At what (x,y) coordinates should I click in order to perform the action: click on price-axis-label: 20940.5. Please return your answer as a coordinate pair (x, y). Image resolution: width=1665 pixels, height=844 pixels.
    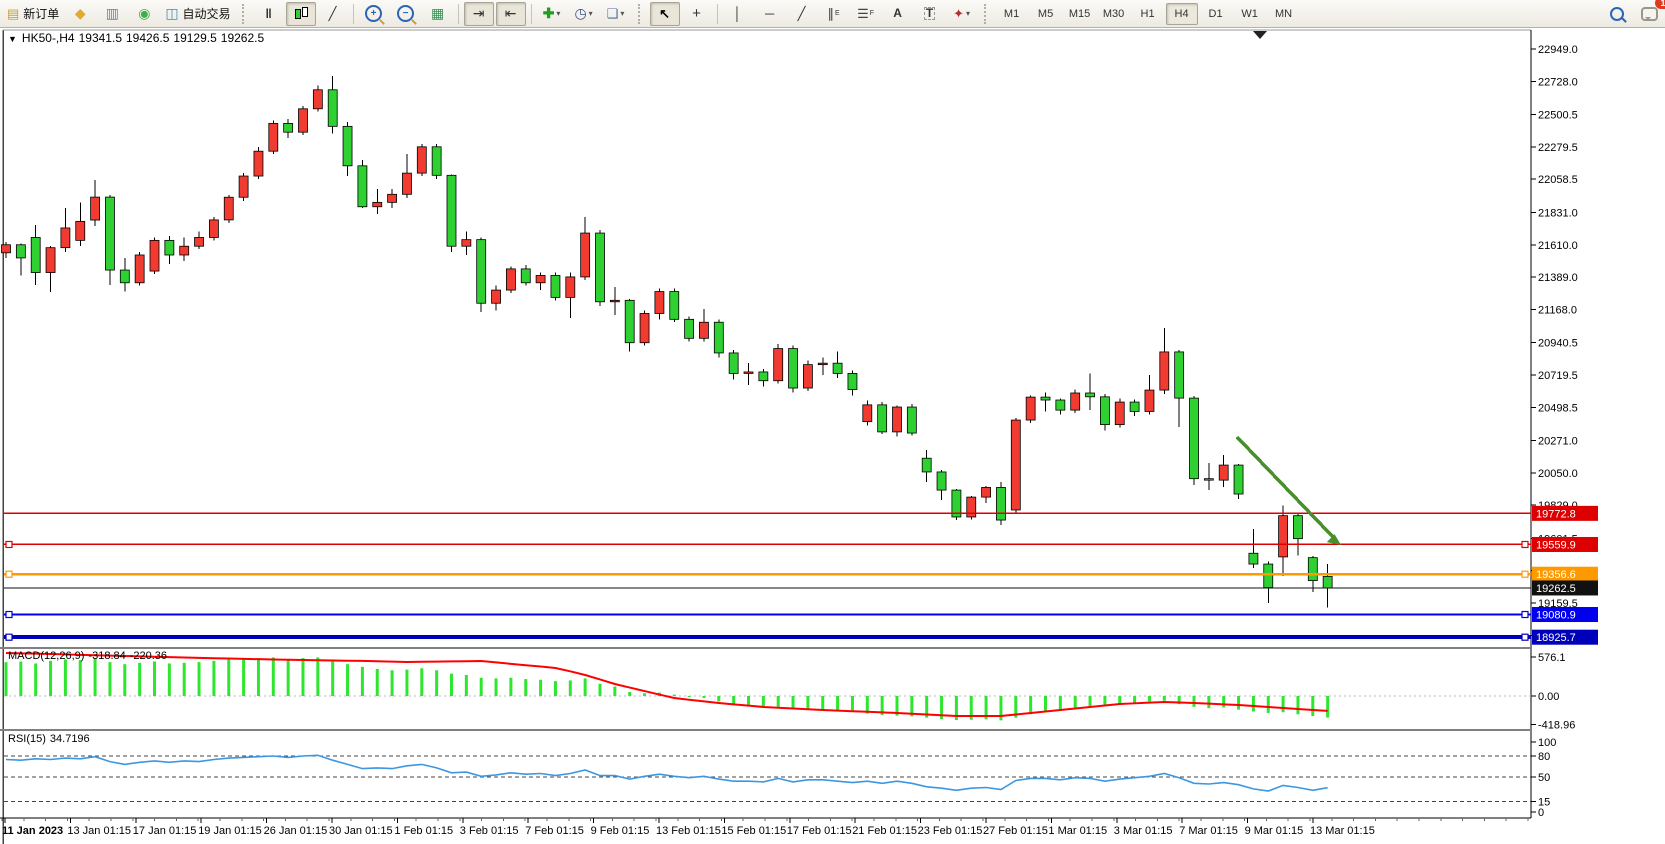
    Looking at the image, I should click on (1558, 344).